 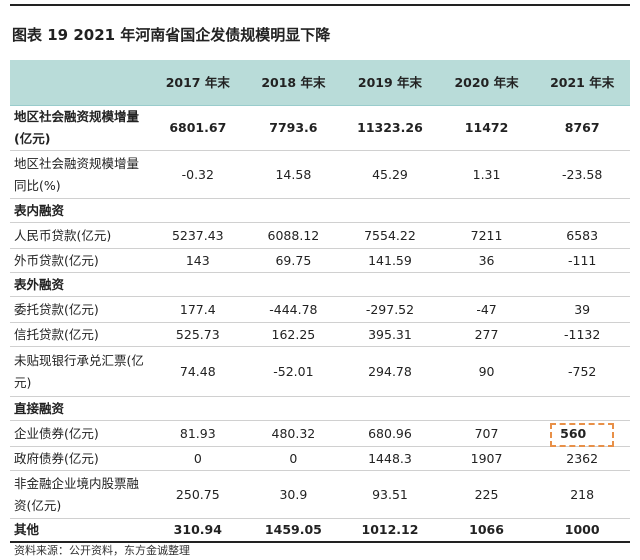 I want to click on value-cell: 277, so click(x=486, y=334).